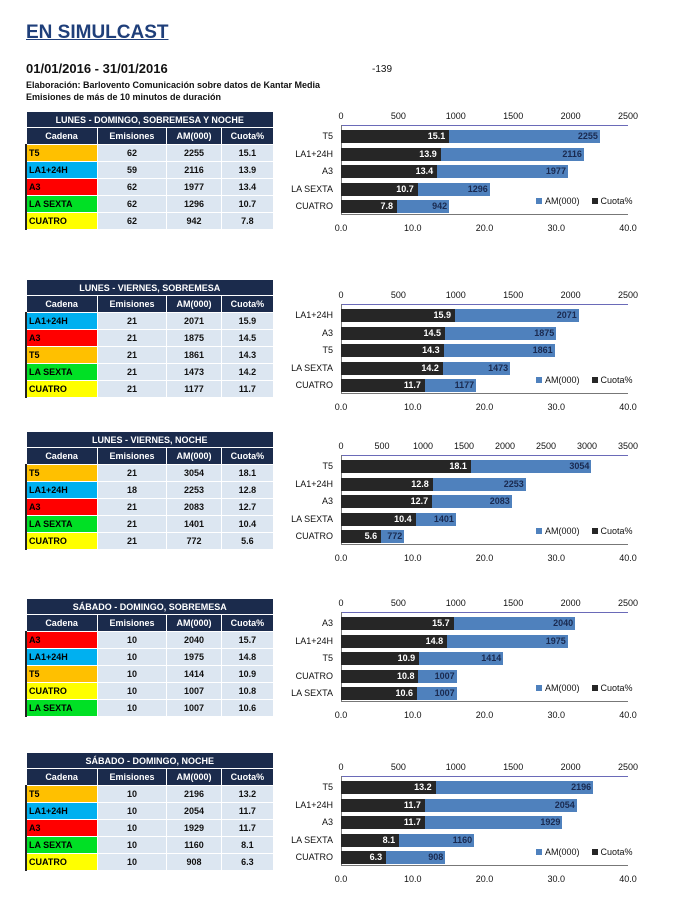 The height and width of the screenshot is (900, 677). What do you see at coordinates (194, 355) in the screenshot?
I see `value-cell: 1861` at bounding box center [194, 355].